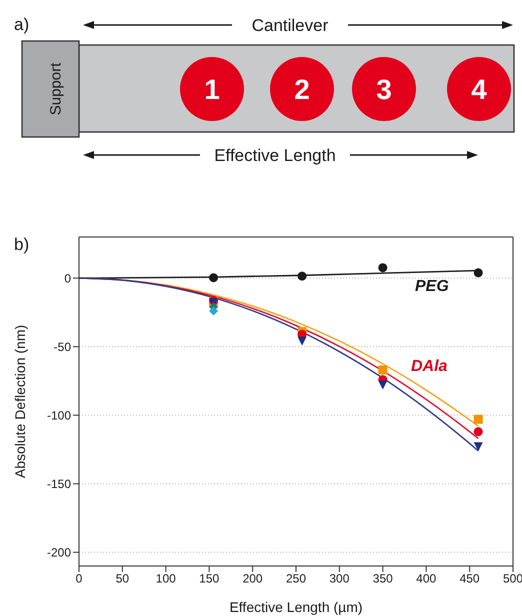  What do you see at coordinates (59, 484) in the screenshot?
I see `y-tick-label: -150` at bounding box center [59, 484].